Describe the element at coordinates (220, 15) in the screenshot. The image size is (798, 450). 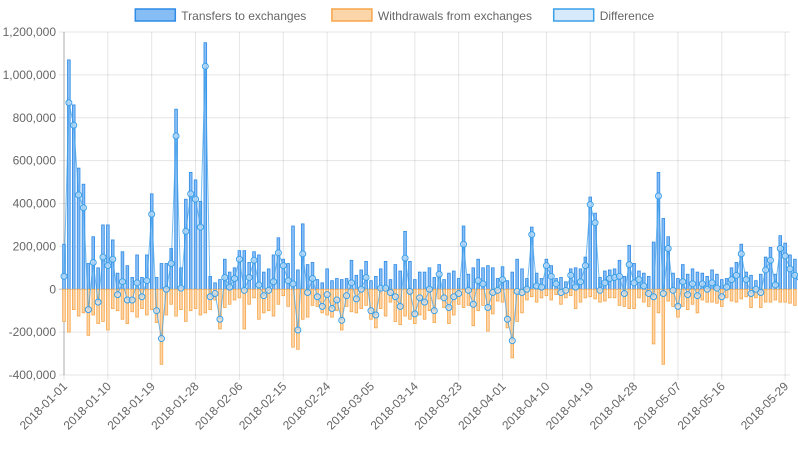
I see `legend-item: Transfers to exchanges` at that location.